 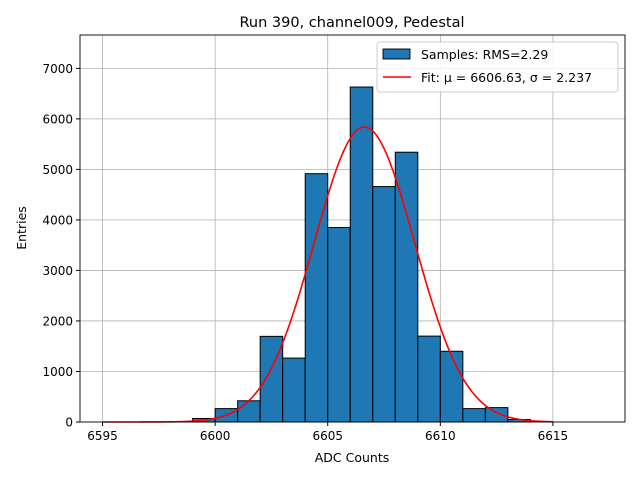 I want to click on y-tick-label: 0, so click(x=69, y=423).